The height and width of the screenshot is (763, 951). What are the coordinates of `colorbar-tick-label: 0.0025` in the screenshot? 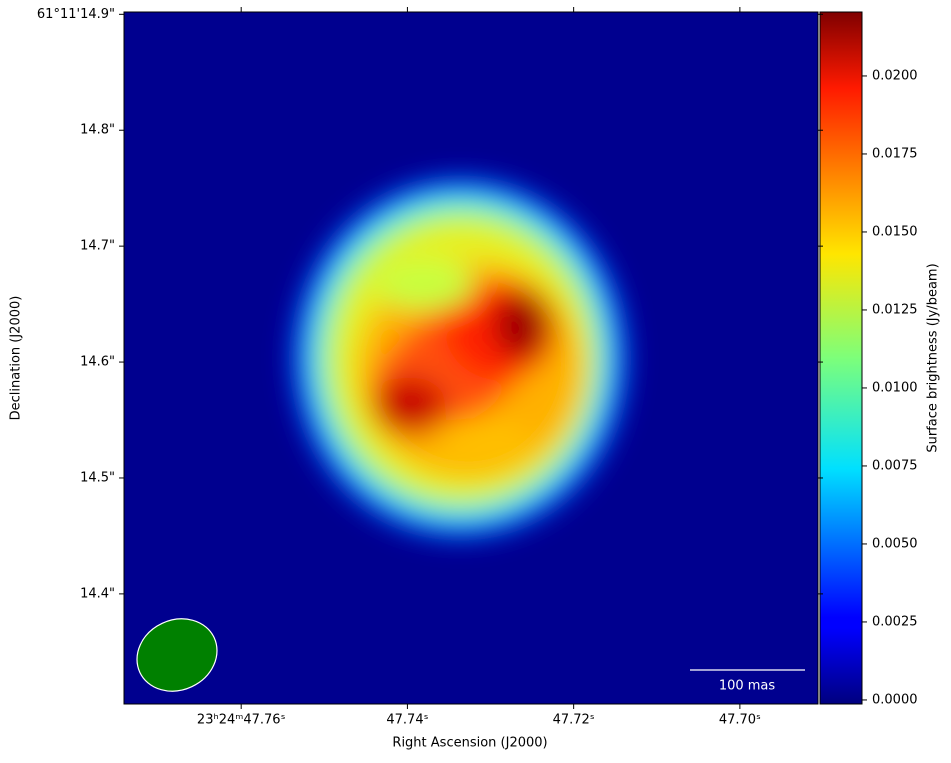 It's located at (895, 621).